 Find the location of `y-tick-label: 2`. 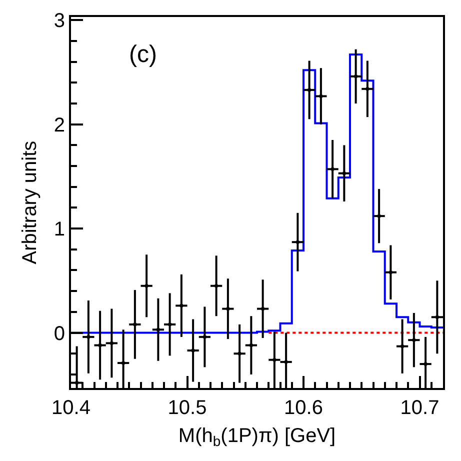

y-tick-label: 2 is located at coordinates (59, 125).